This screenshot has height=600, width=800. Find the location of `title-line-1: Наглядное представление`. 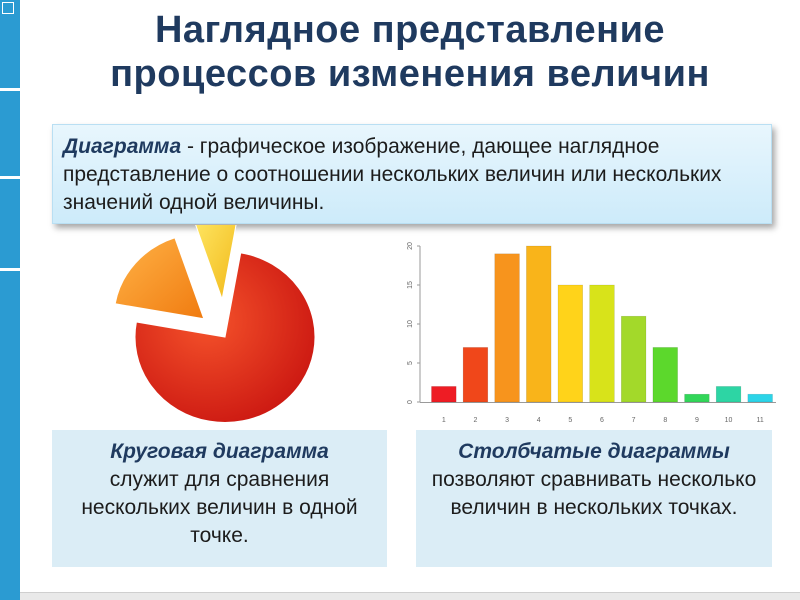

title-line-1: Наглядное представление is located at coordinates (410, 30).